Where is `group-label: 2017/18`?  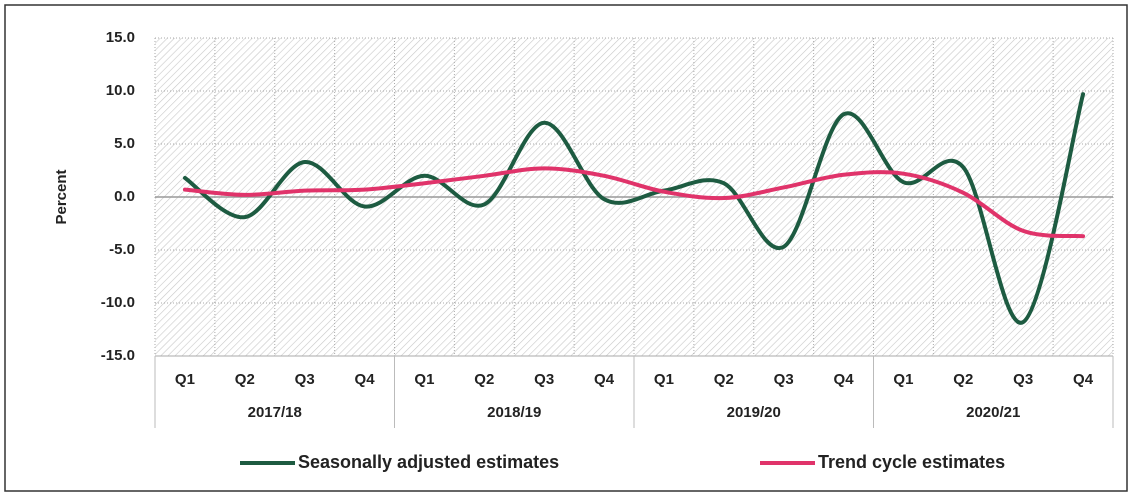
group-label: 2017/18 is located at coordinates (275, 412).